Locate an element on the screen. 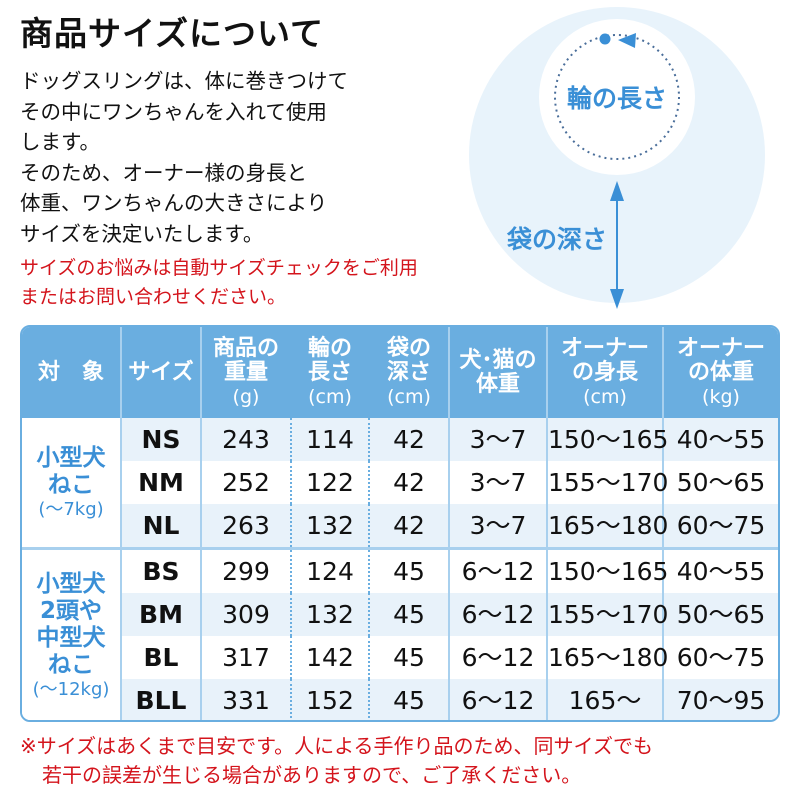  table-row: NL 263 132 42 3〜7 165〜180 60〜75 is located at coordinates (400, 526).